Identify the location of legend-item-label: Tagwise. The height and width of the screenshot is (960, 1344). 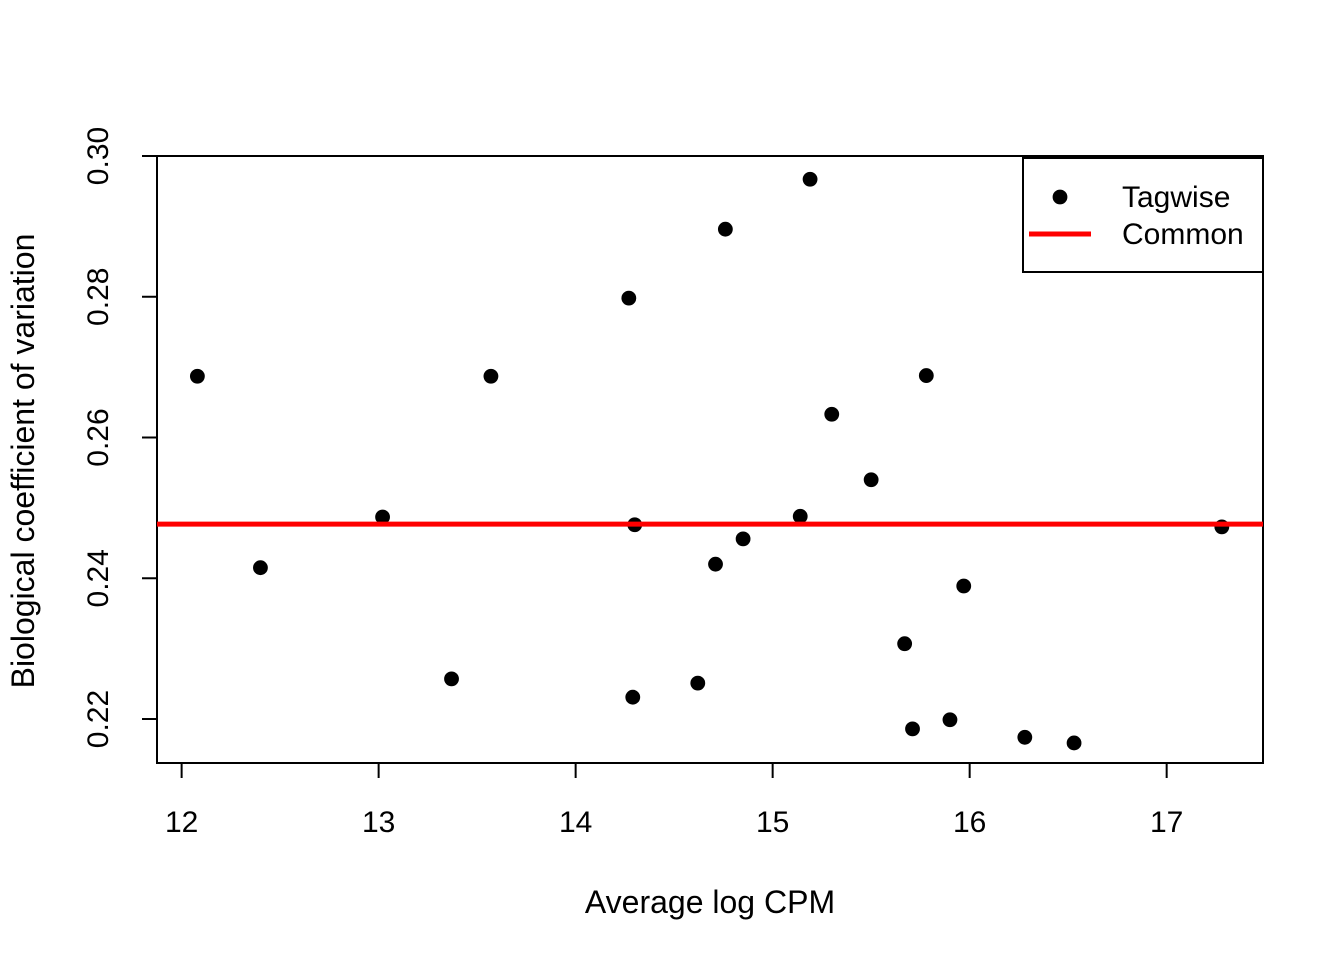
(1176, 197).